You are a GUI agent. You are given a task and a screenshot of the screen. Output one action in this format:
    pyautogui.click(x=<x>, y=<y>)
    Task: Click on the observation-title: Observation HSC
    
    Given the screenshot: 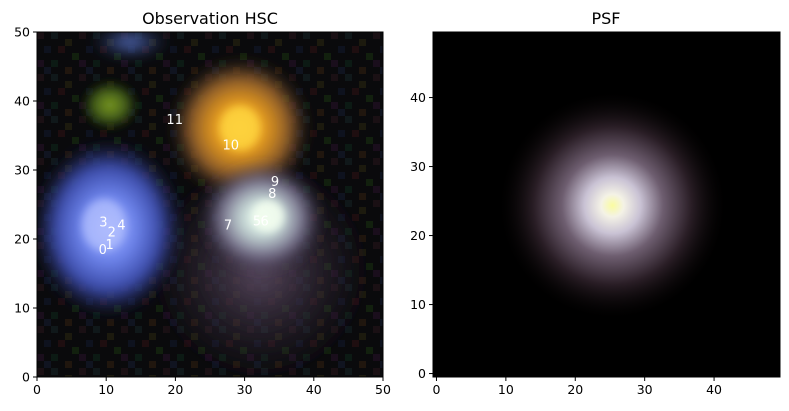 What is the action you would take?
    pyautogui.click(x=210, y=18)
    